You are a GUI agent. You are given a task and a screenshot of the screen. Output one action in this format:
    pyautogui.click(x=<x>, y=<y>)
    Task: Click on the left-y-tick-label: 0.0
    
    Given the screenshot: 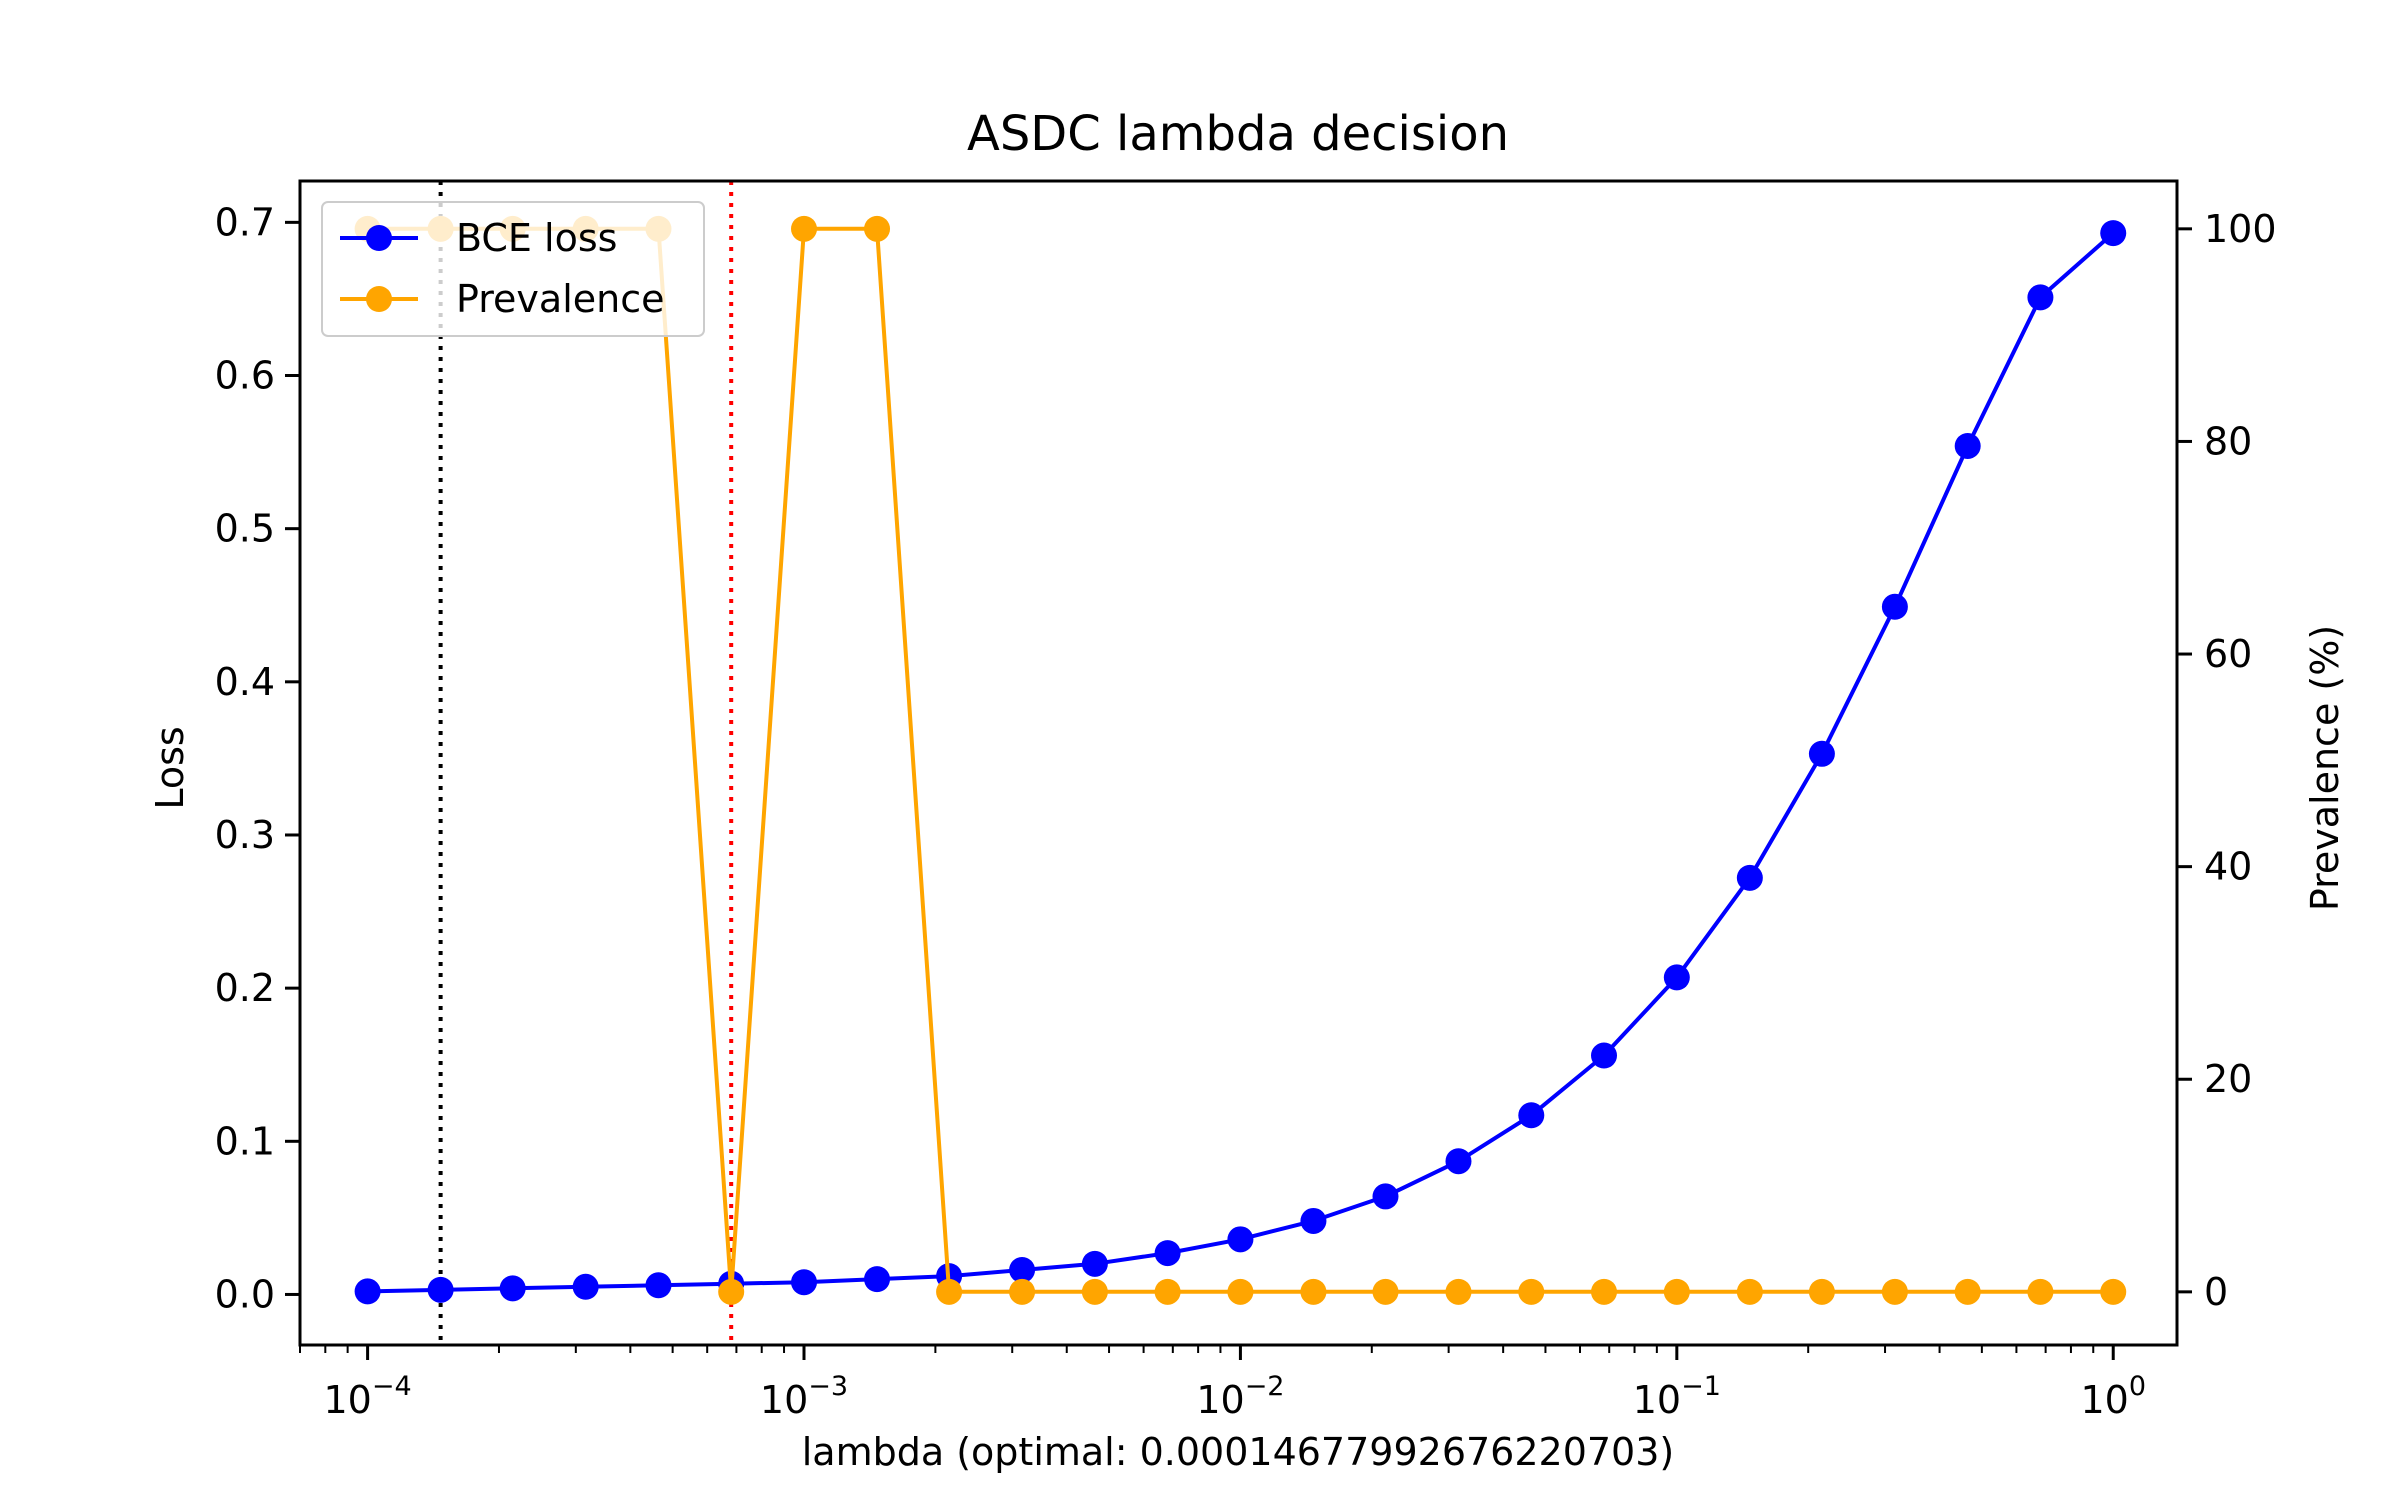 What is the action you would take?
    pyautogui.click(x=245, y=1294)
    